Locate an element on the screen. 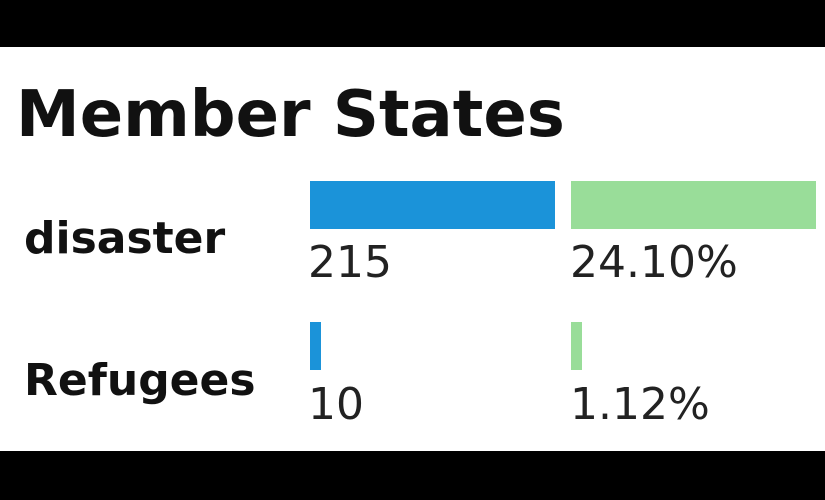 The height and width of the screenshot is (500, 825). category-label-refugees: Refugees is located at coordinates (140, 380).